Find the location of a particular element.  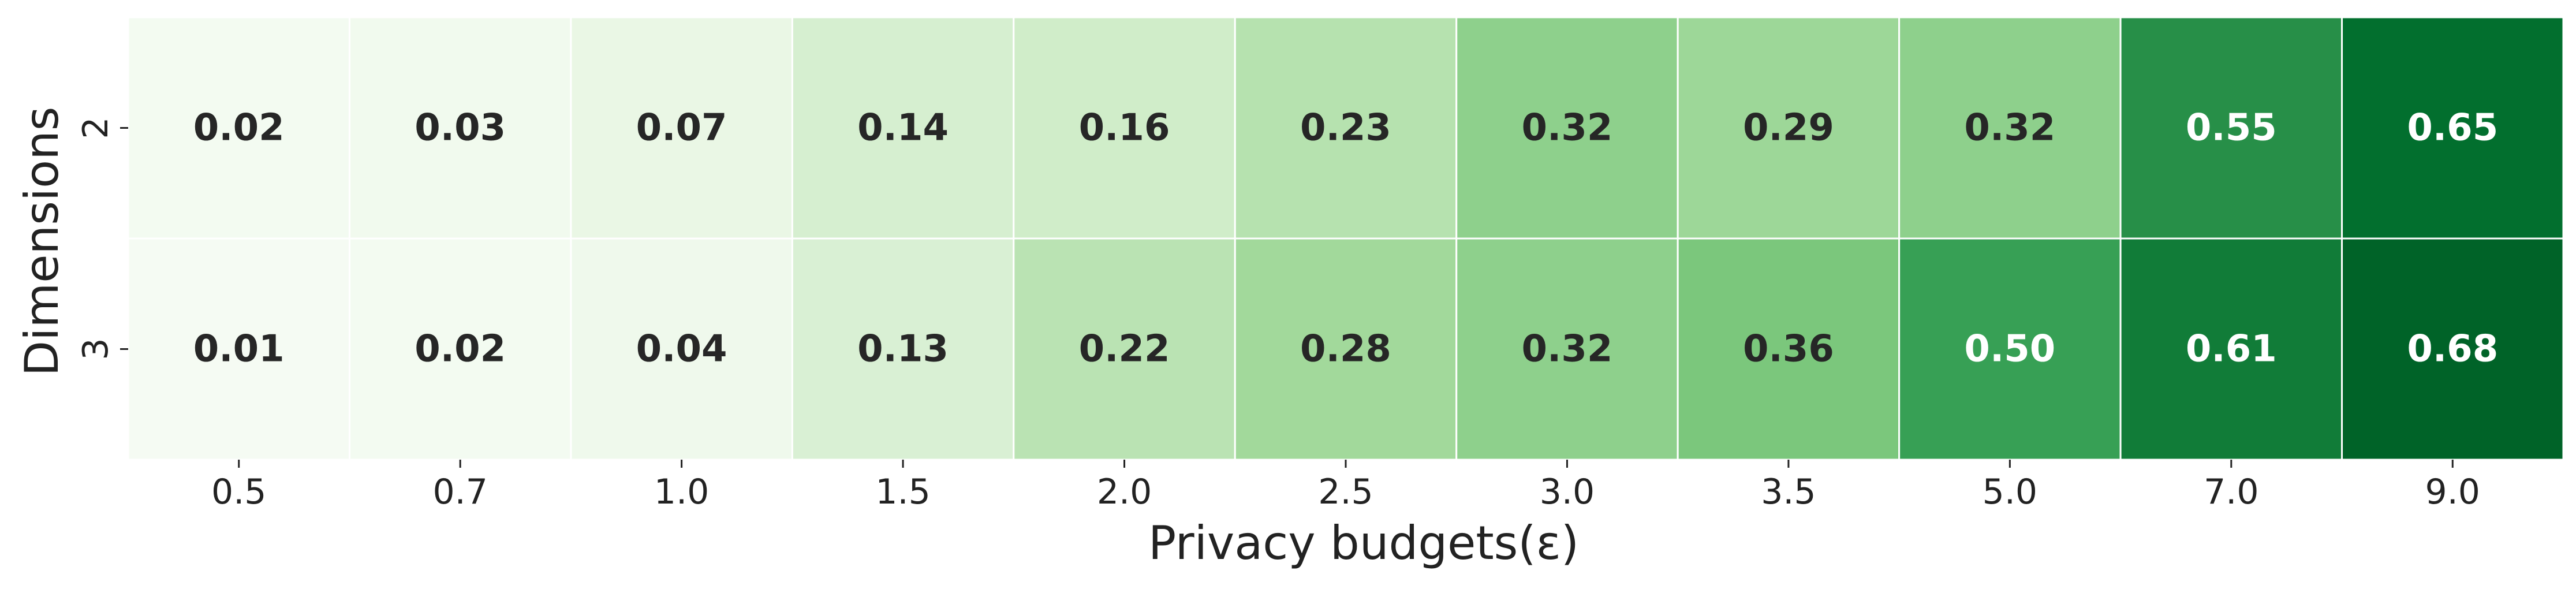

heatmap-cell-label: 0.61 is located at coordinates (2231, 349).